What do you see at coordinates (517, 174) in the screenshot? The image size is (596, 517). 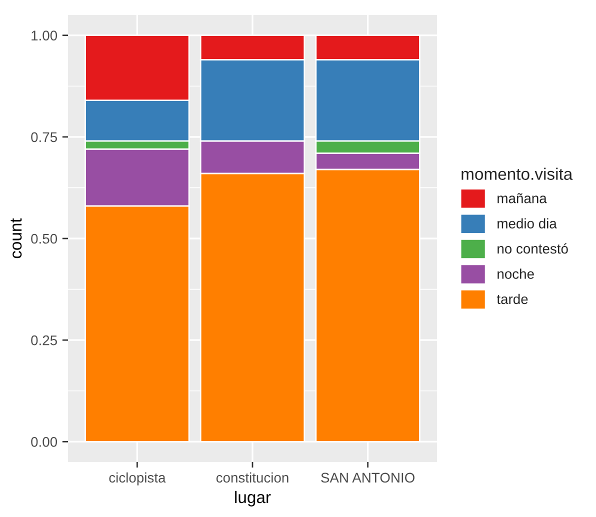 I see `legend-title: momento.visita` at bounding box center [517, 174].